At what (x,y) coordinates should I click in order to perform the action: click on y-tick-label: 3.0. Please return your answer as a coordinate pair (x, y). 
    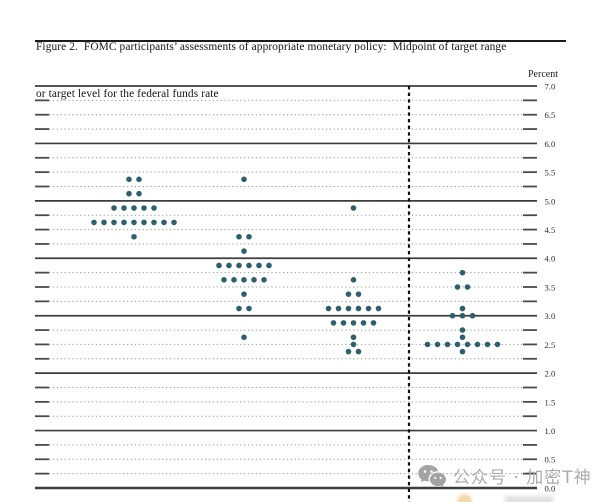
    Looking at the image, I should click on (550, 316).